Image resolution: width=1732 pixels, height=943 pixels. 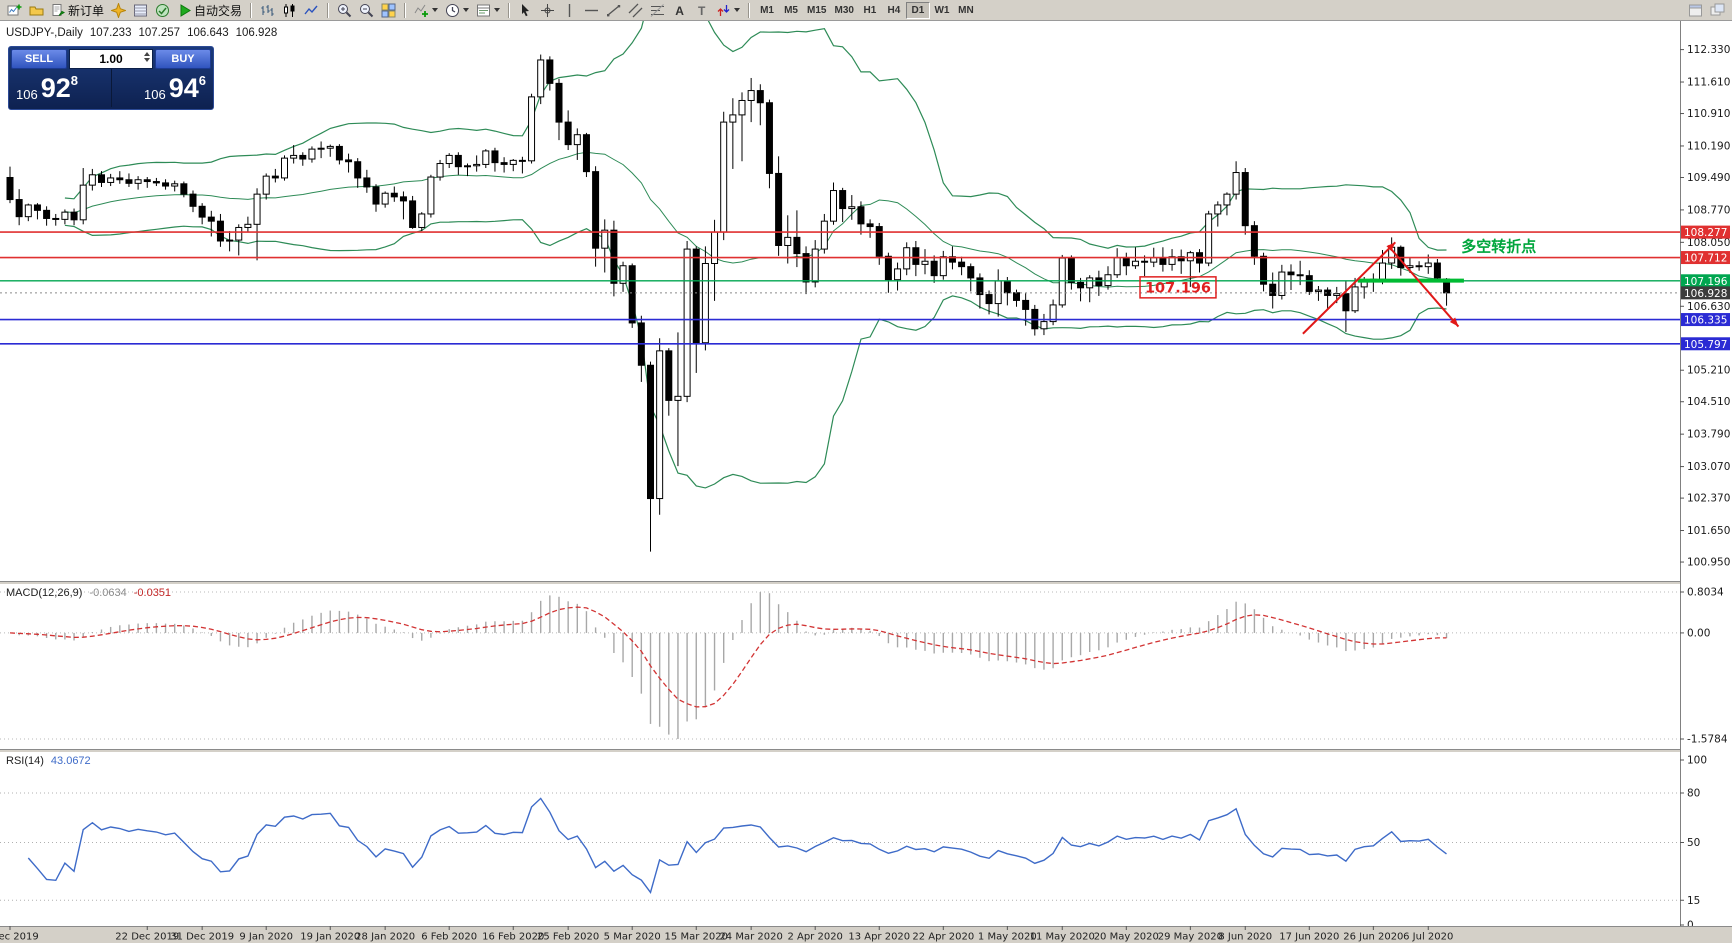 I want to click on candlestick-icon, so click(x=289, y=10).